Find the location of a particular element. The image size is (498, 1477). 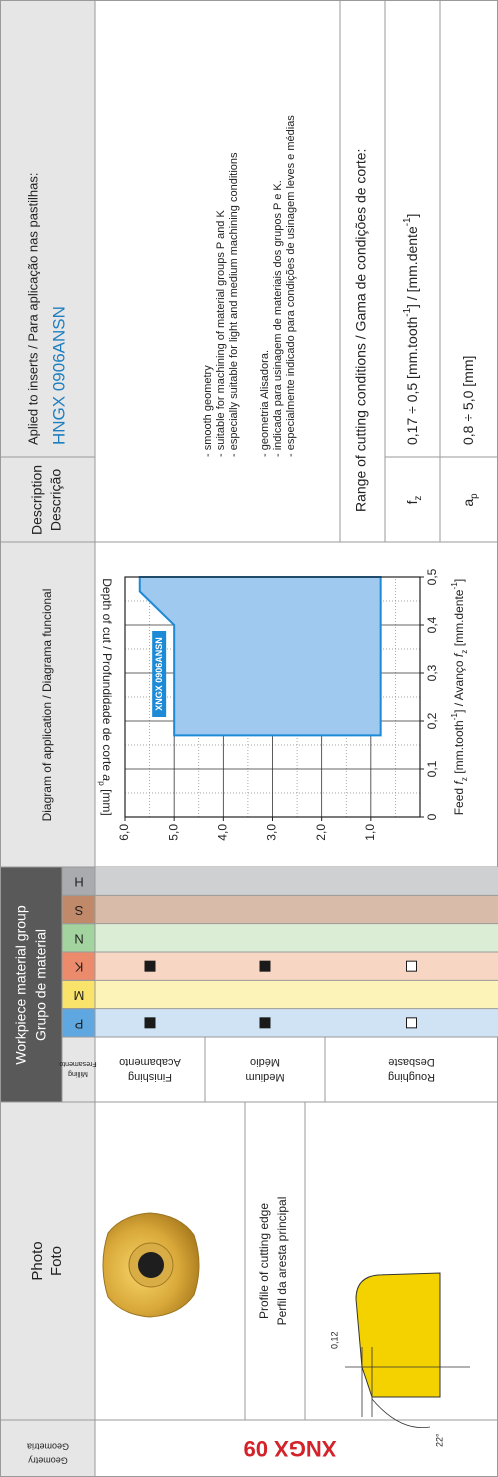

operation-name-pt: Desbaste is located at coordinates (411, 1062).